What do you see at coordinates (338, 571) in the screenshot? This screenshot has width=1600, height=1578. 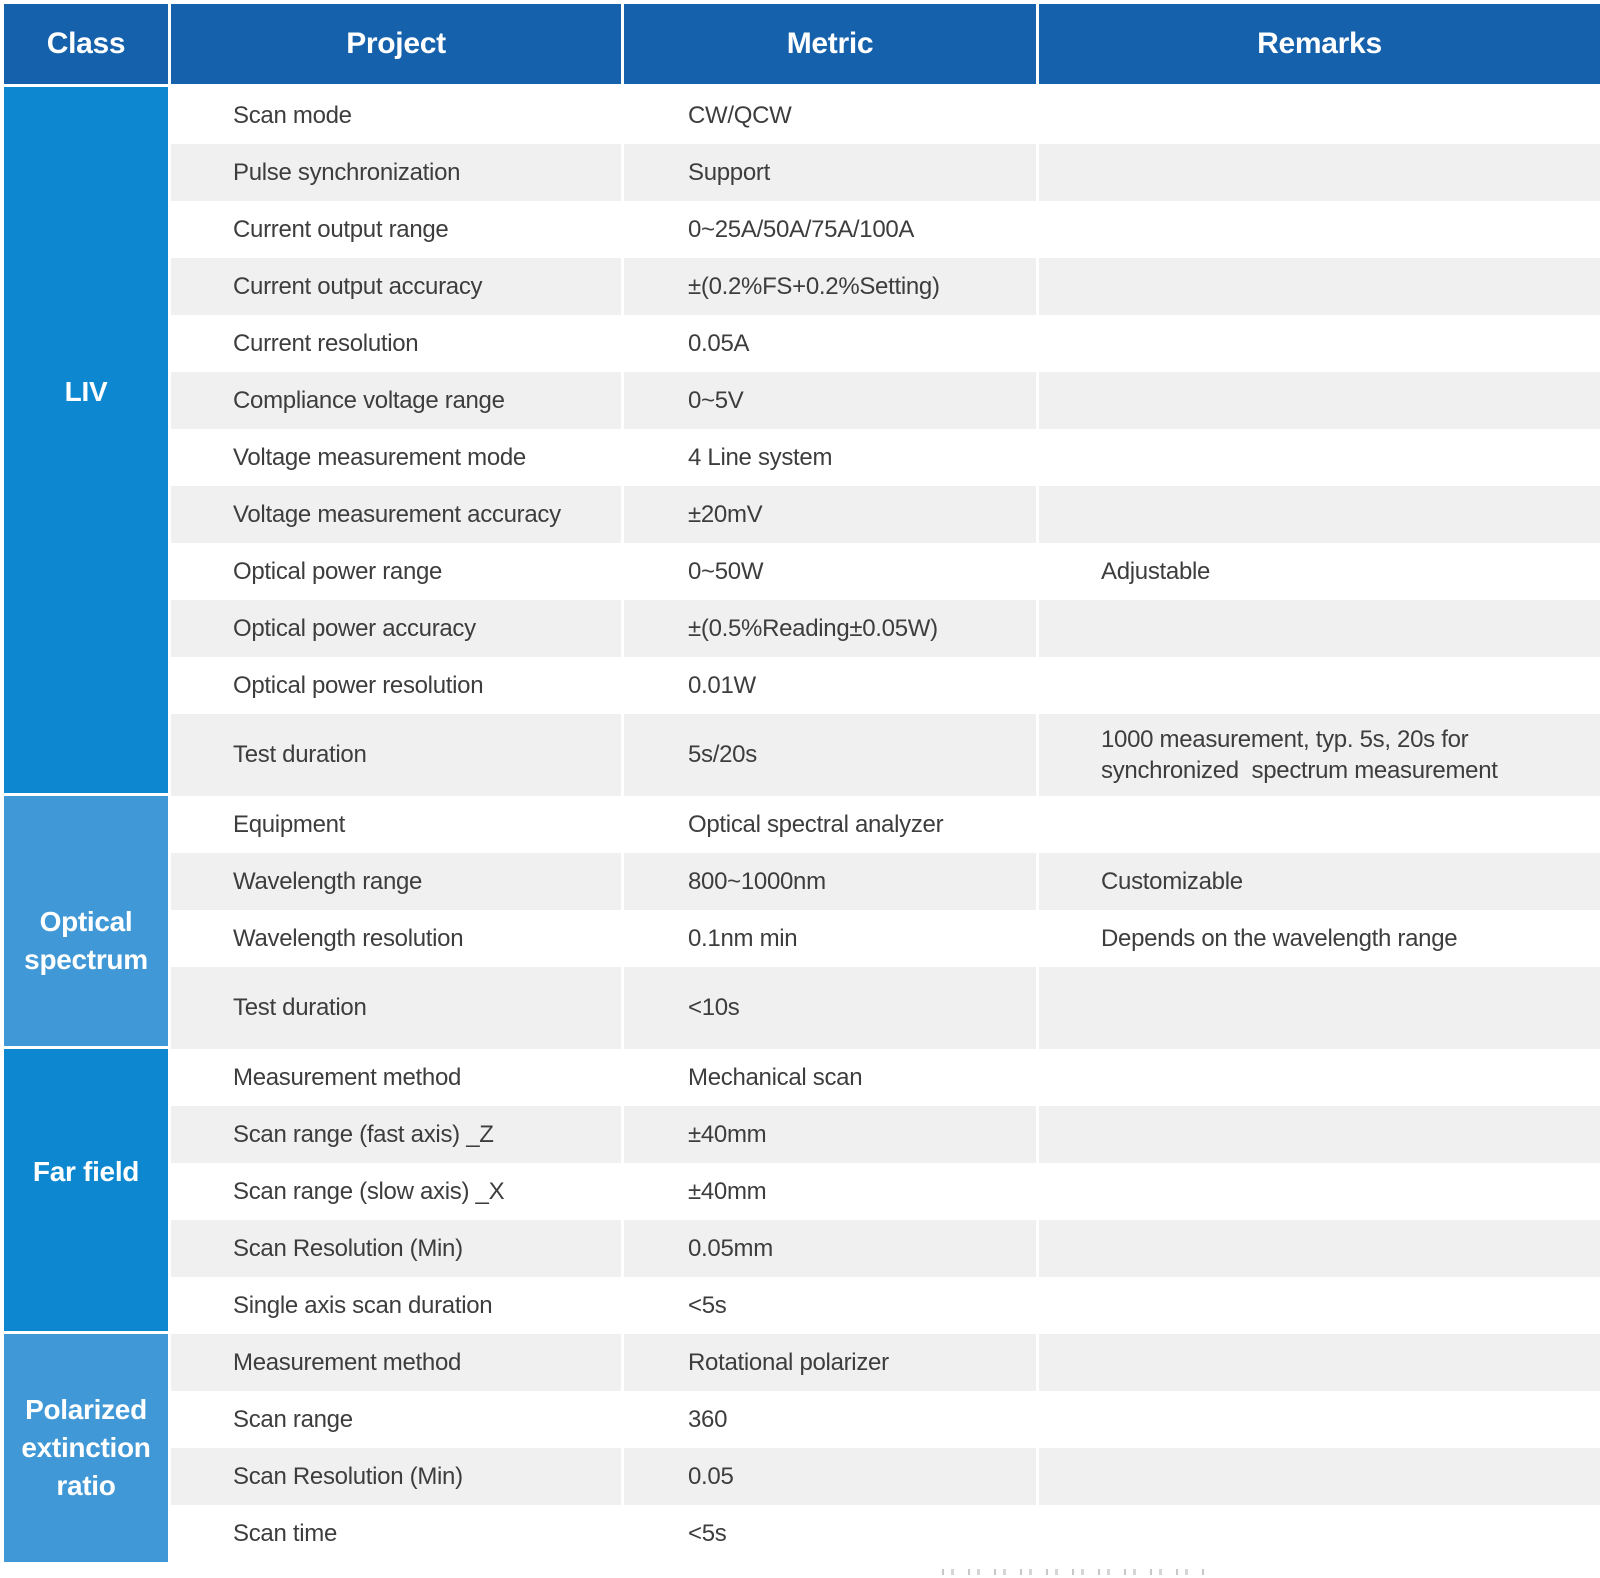 I see `project-text: Optical power range` at bounding box center [338, 571].